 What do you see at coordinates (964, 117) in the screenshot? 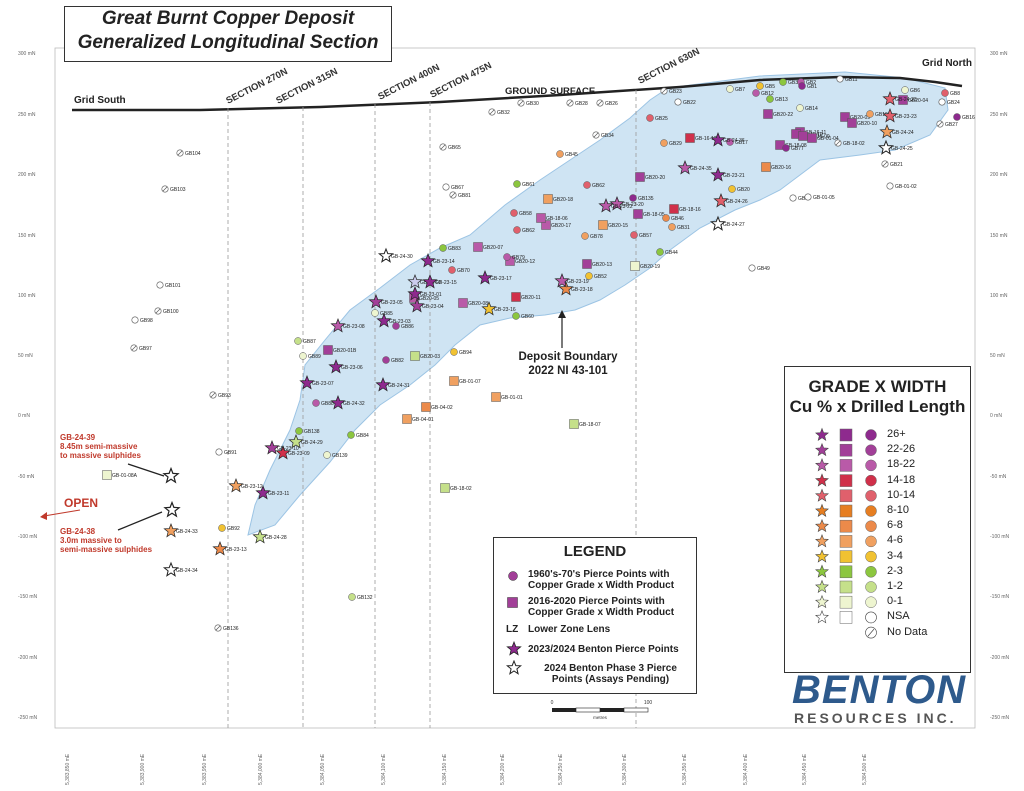
I see `pierce-point: GB16` at bounding box center [964, 117].